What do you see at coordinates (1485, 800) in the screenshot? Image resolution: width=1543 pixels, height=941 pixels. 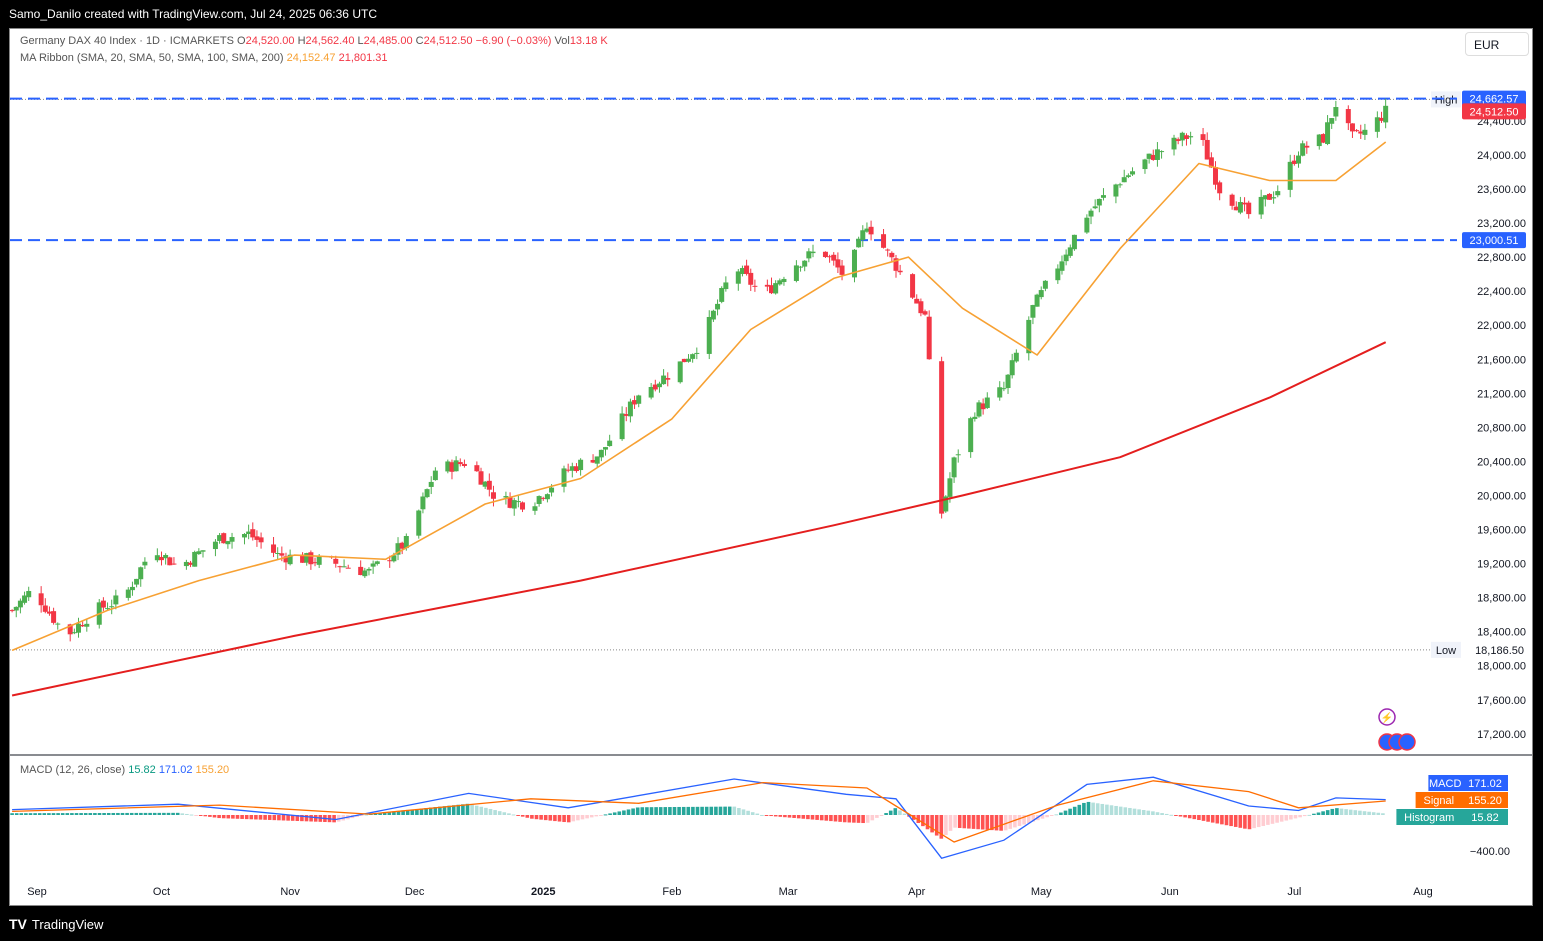 I see `signal-tag-value-bg` at bounding box center [1485, 800].